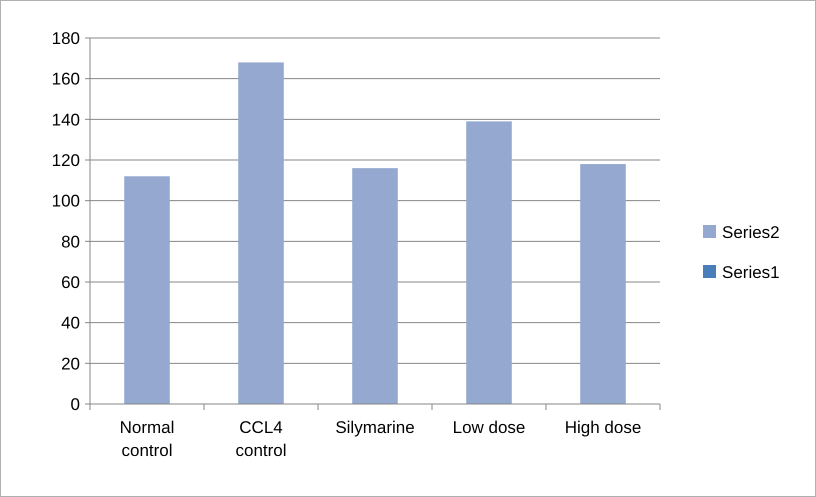  Describe the element at coordinates (375, 427) in the screenshot. I see `x-tick-label: Silymarine` at that location.